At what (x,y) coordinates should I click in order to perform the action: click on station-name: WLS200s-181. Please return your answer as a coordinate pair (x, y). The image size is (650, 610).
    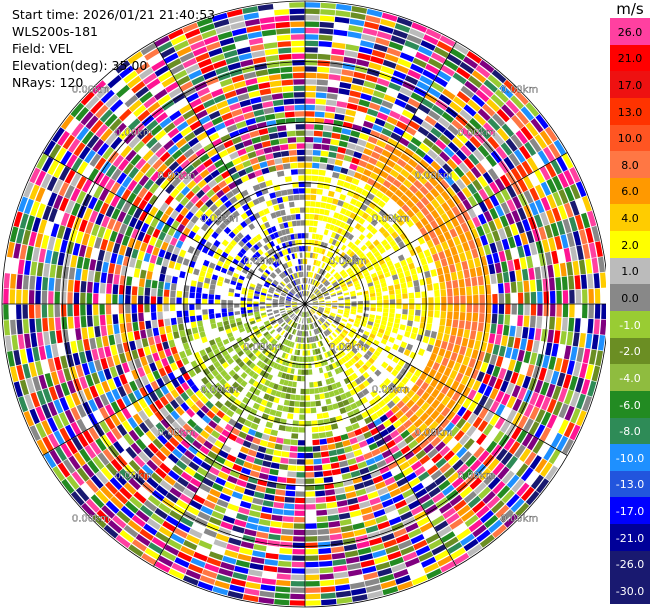
    Looking at the image, I should click on (55, 31).